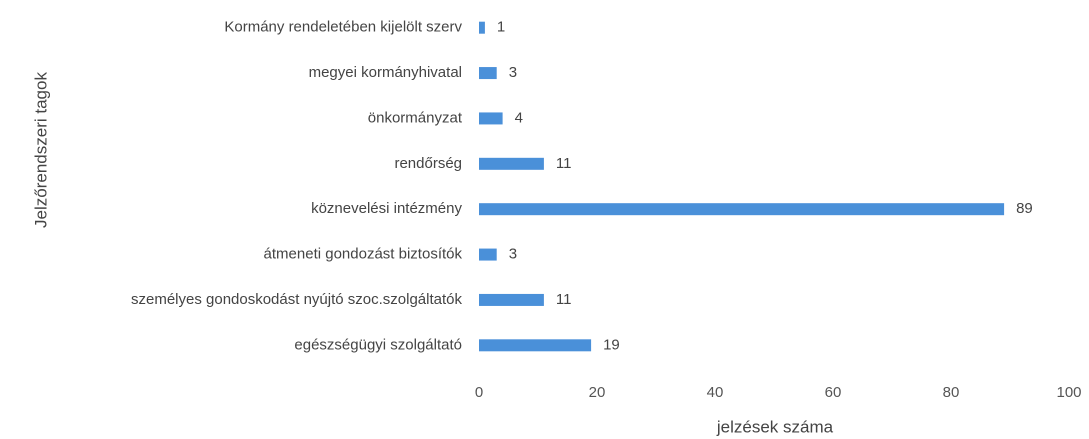 Image resolution: width=1089 pixels, height=439 pixels. I want to click on y-tick-label: átmeneti gondozást biztosítók, so click(363, 254).